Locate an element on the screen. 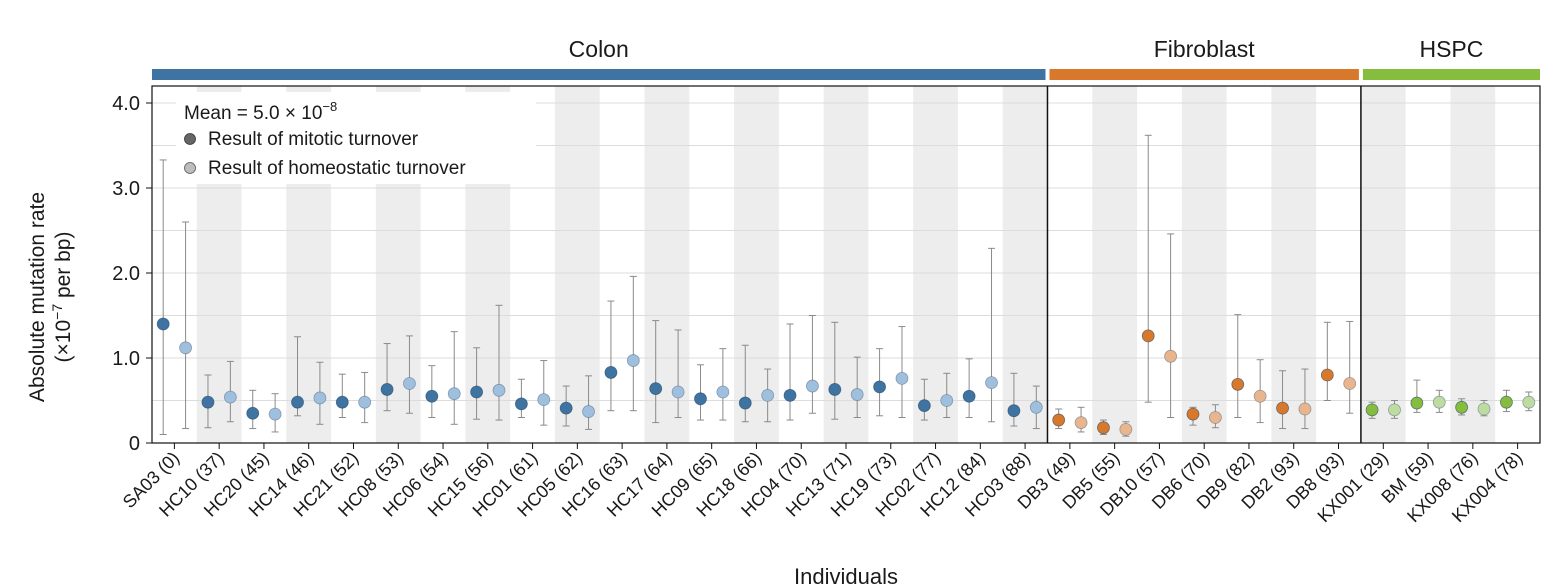 This screenshot has width=1558, height=586. y-axis-title-line1: Absolute mutation rate is located at coordinates (37, 297).